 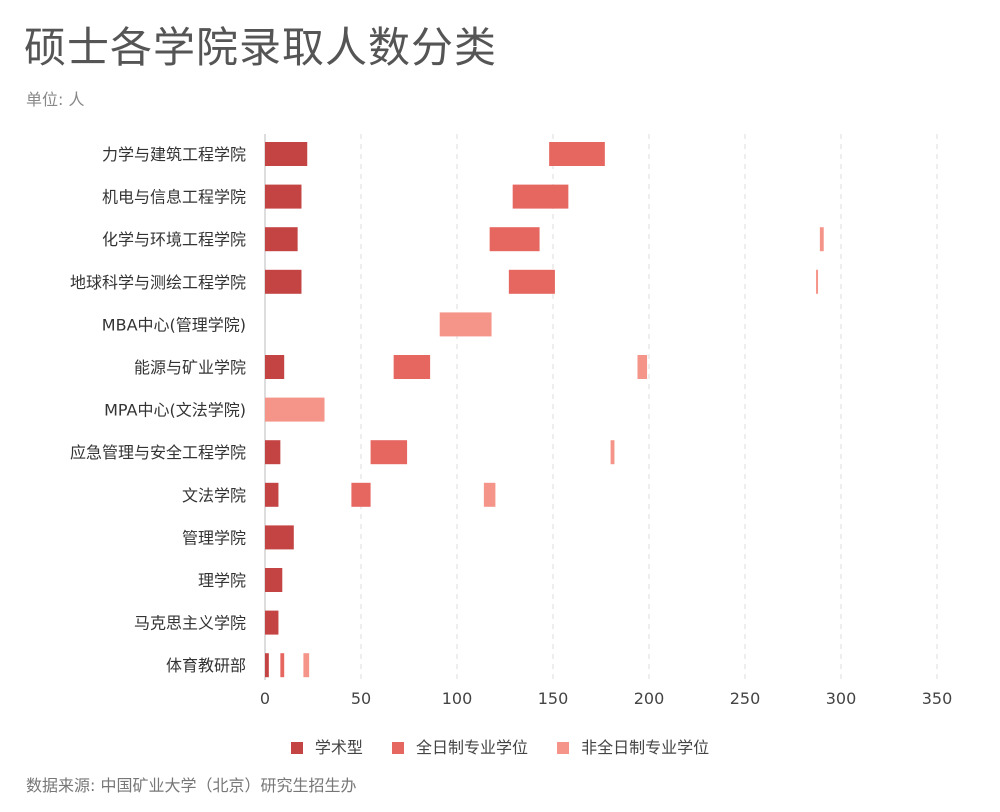 What do you see at coordinates (222, 580) in the screenshot?
I see `category-label: 理学院` at bounding box center [222, 580].